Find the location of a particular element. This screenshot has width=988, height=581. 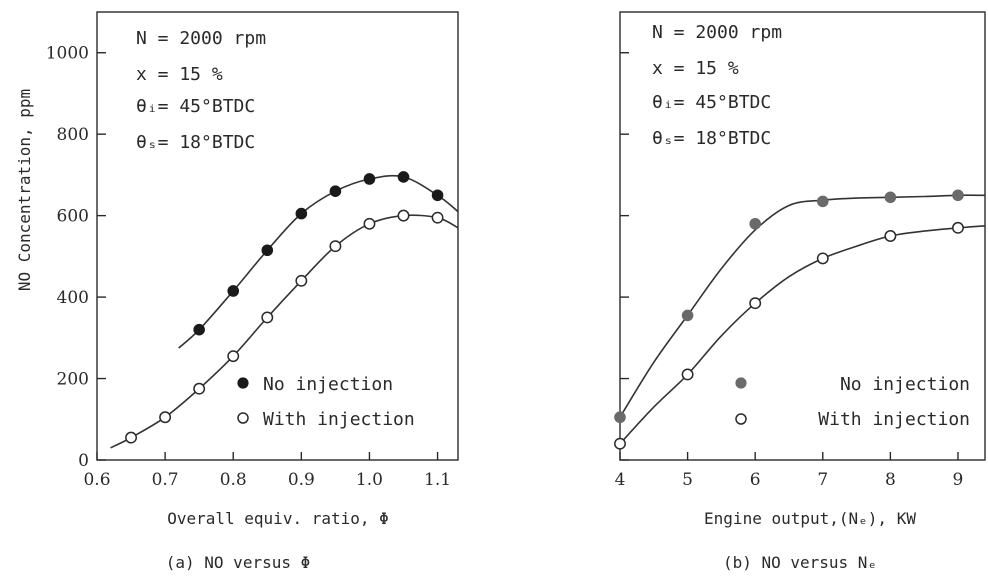

panel-b-legend-marker-with-injection is located at coordinates (741, 419).